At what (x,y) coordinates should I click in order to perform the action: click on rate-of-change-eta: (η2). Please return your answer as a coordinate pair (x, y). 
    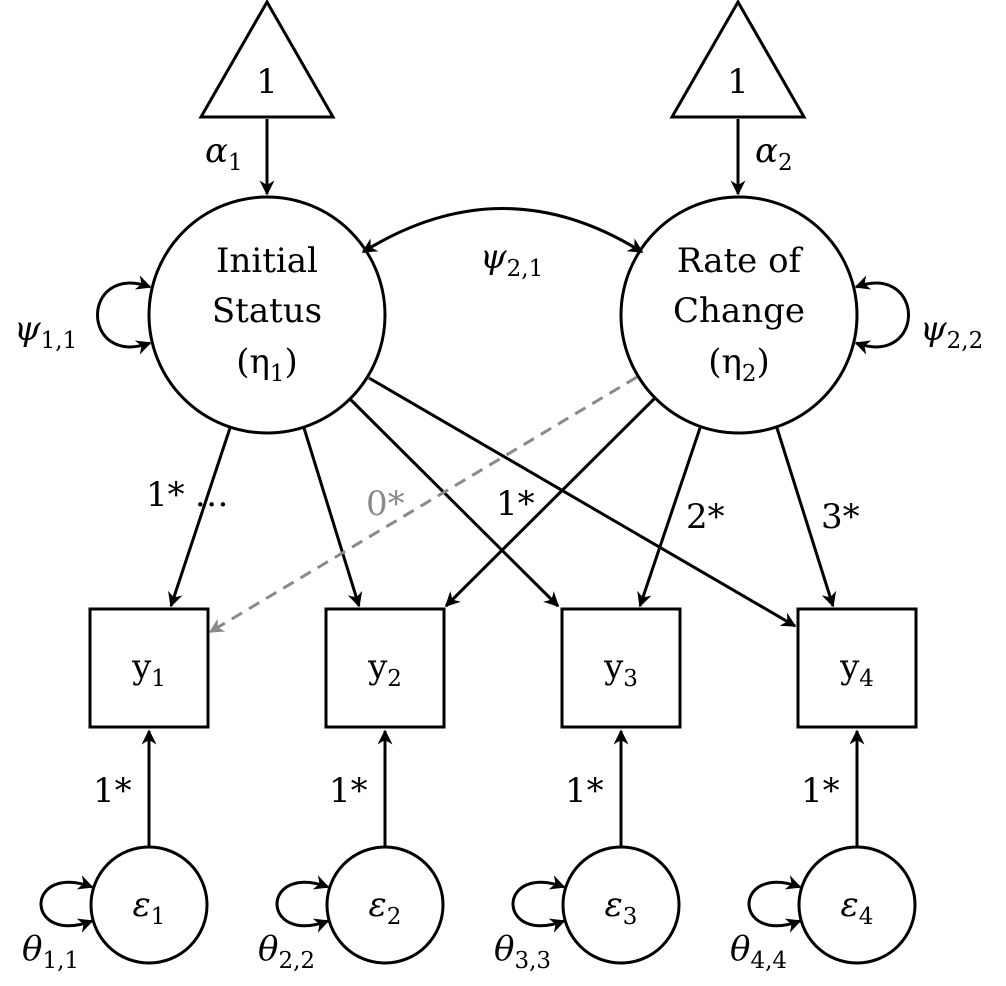
    Looking at the image, I should click on (739, 364).